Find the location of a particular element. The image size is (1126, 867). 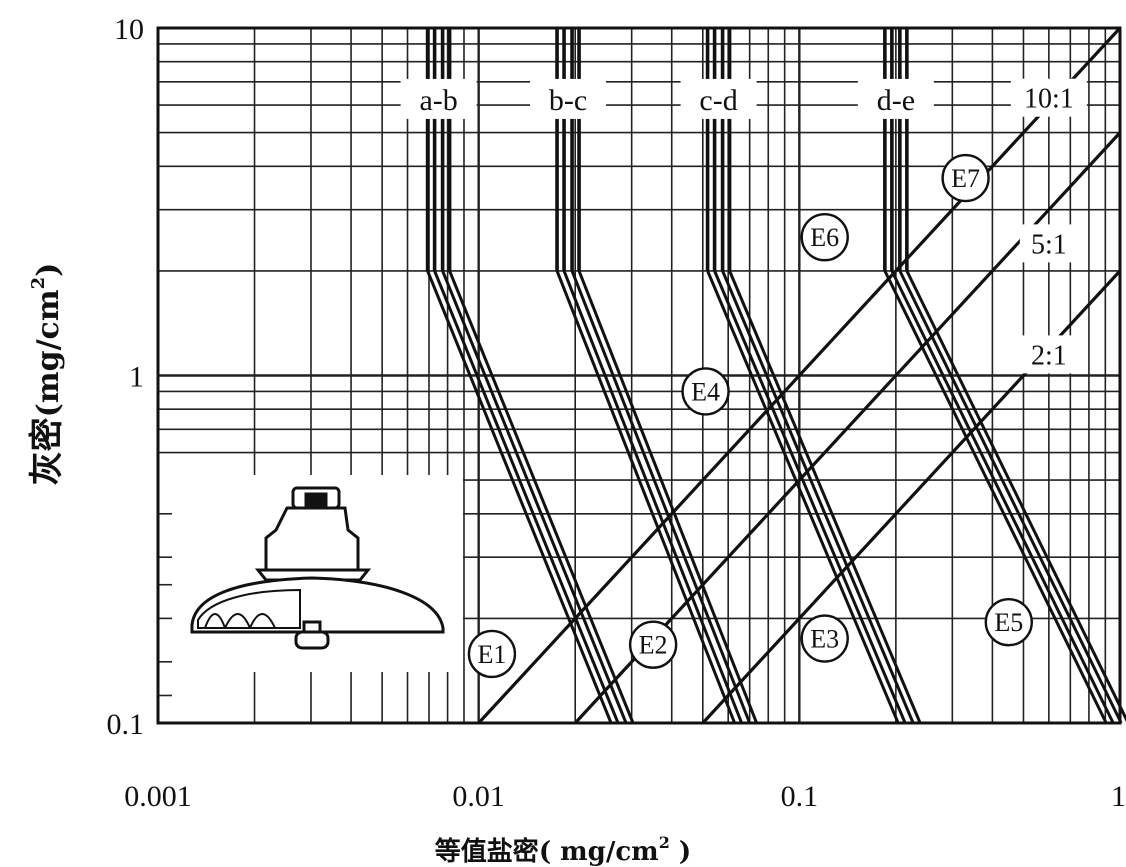

point-label: E7 is located at coordinates (965, 178).